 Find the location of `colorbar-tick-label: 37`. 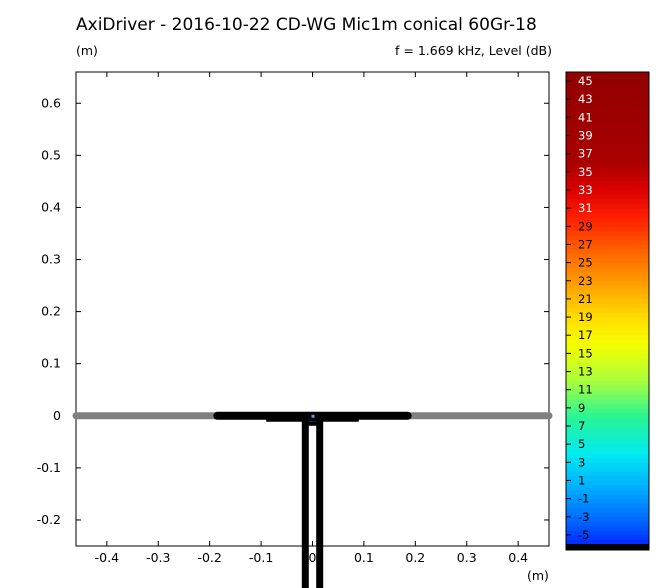

colorbar-tick-label: 37 is located at coordinates (585, 154).